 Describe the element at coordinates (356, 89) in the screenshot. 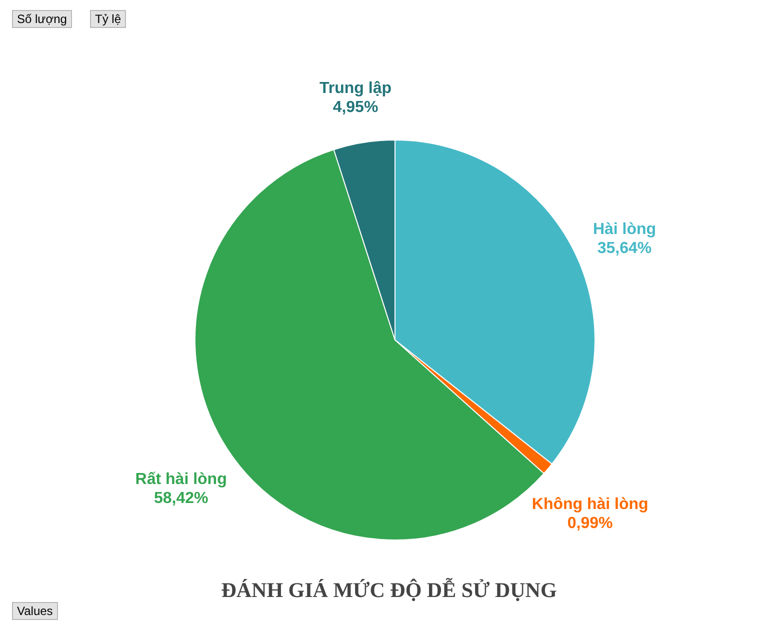

I see `slice-label: Trung lập` at that location.